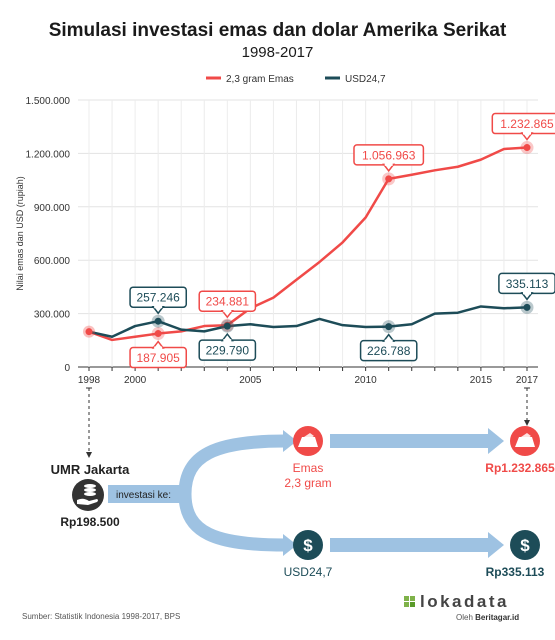  What do you see at coordinates (389, 155) in the screenshot?
I see `data-label: 1.056.963` at bounding box center [389, 155].